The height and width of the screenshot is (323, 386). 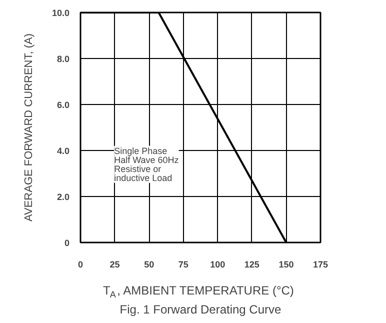 I want to click on x-tick-label: 150, so click(x=286, y=265).